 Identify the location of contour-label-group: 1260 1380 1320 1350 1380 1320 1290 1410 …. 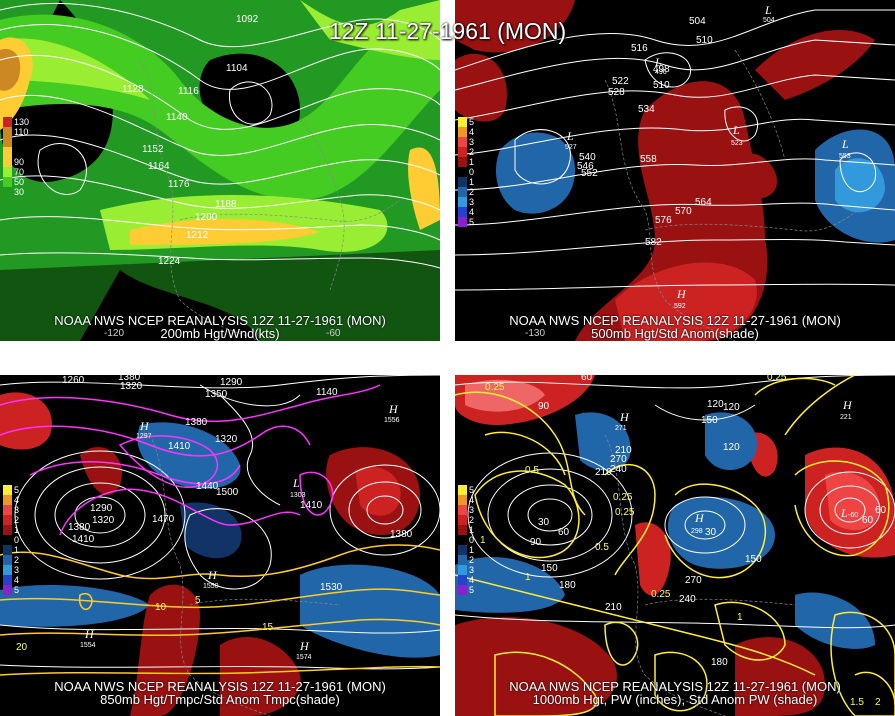
(237, 484).